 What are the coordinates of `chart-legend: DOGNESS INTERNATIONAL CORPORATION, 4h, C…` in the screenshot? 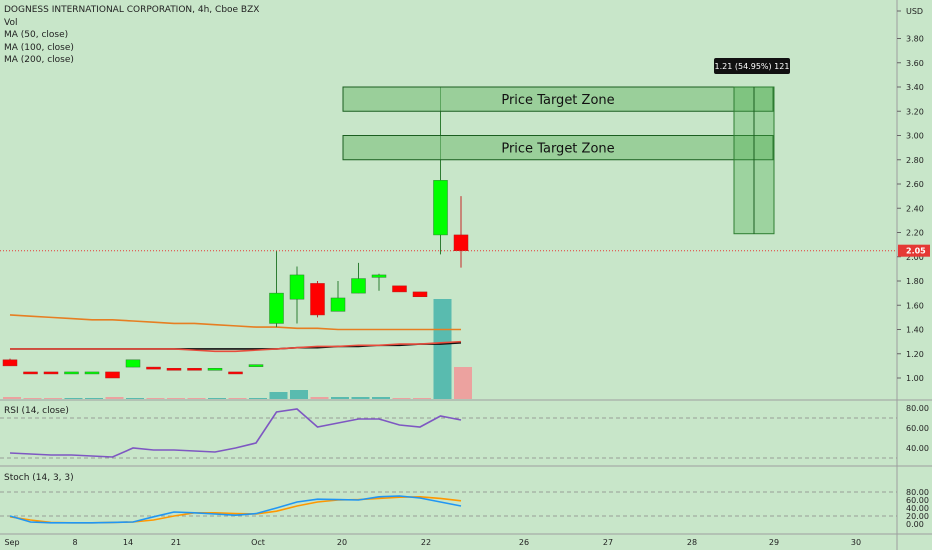 It's located at (131, 35).